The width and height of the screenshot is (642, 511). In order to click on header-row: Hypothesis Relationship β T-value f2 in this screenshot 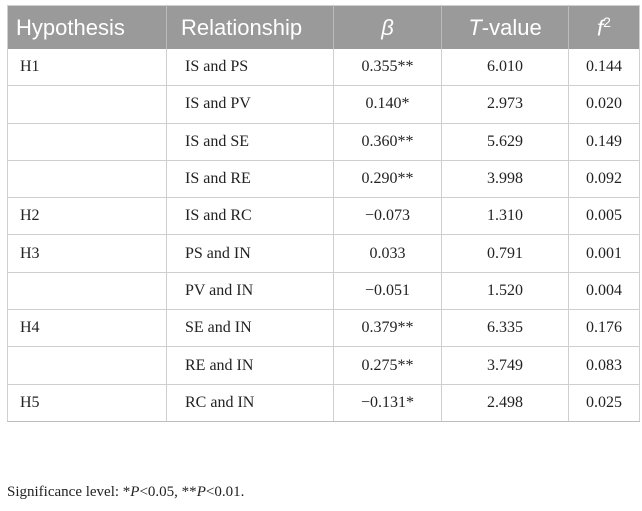, I will do `click(323, 27)`.